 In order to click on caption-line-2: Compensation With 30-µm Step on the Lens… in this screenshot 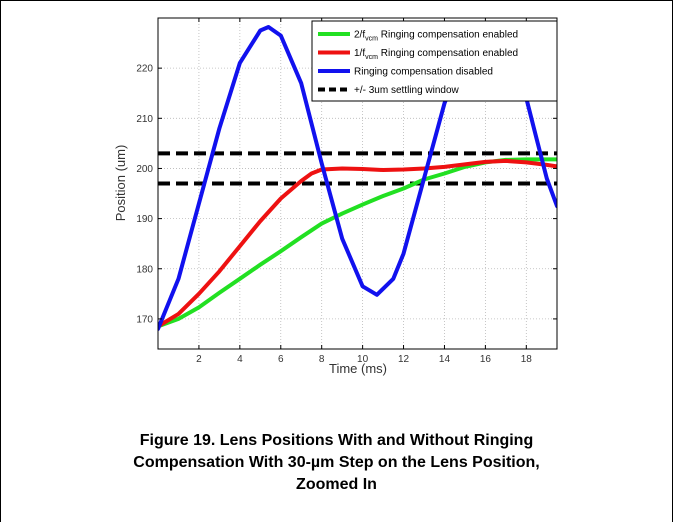, I will do `click(336, 462)`.